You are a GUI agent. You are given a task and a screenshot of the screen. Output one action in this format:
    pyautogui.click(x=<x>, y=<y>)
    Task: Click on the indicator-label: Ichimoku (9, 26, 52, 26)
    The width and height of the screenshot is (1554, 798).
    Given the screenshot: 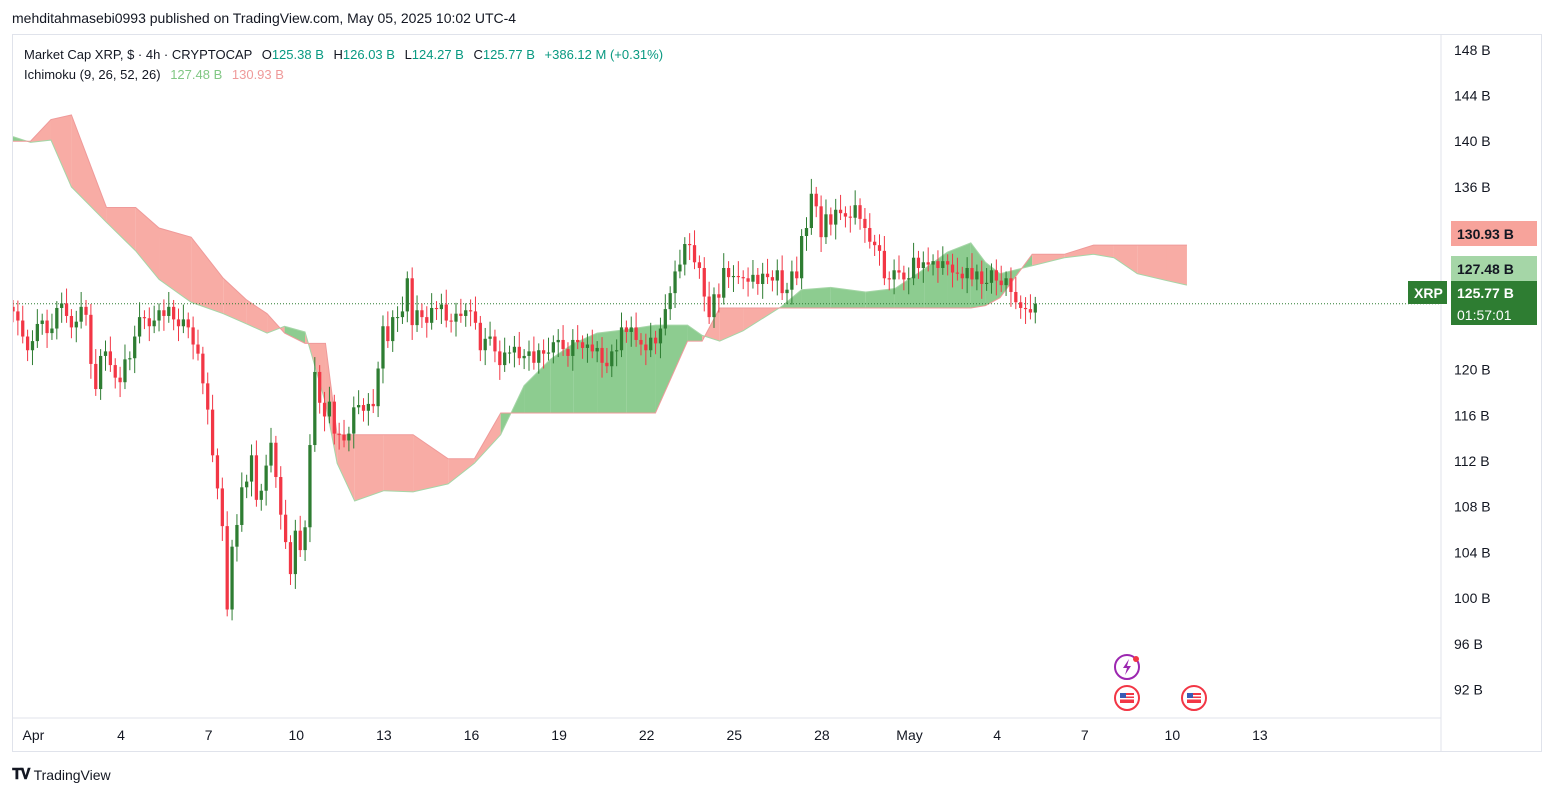 What is the action you would take?
    pyautogui.click(x=92, y=74)
    